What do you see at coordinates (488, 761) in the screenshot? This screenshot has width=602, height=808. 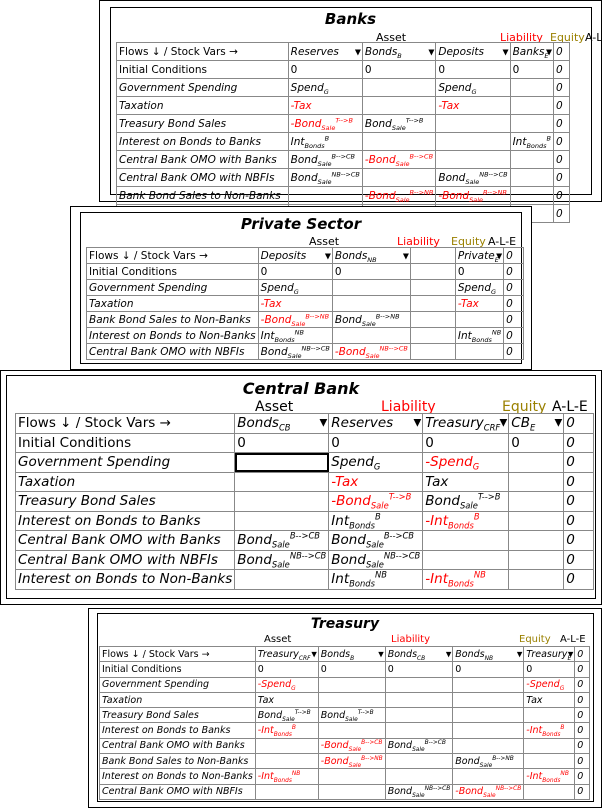 I see `treasury-cell: BondSaleB-->NB` at bounding box center [488, 761].